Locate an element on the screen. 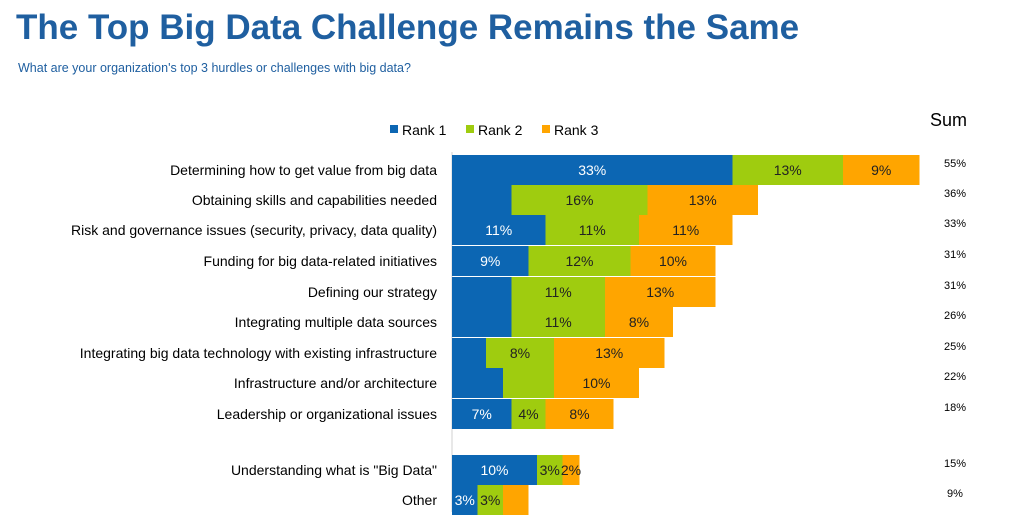 The image size is (1019, 528). category-label: Other is located at coordinates (419, 500).